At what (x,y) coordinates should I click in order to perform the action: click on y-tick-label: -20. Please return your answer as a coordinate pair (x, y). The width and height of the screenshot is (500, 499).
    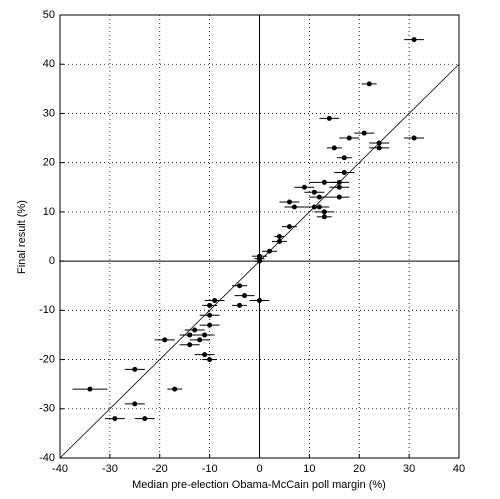
    Looking at the image, I should click on (47, 359).